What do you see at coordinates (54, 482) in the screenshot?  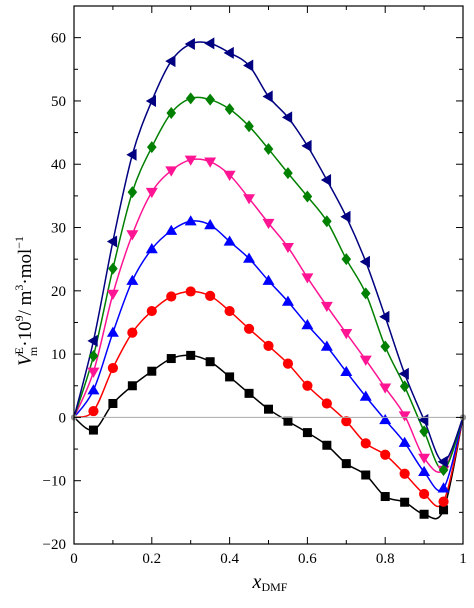 I see `y-tick-label: −10` at bounding box center [54, 482].